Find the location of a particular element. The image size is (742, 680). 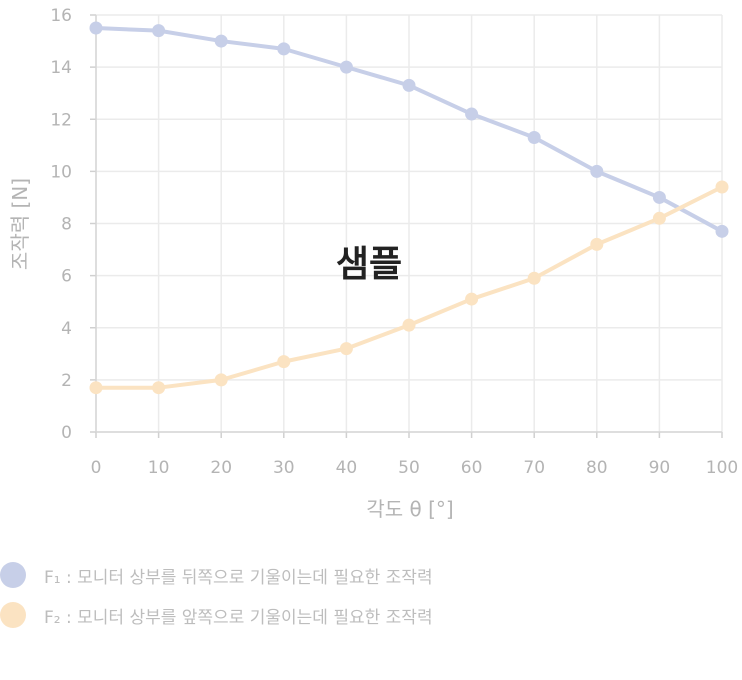

x-tick-label: 0 is located at coordinates (96, 468).